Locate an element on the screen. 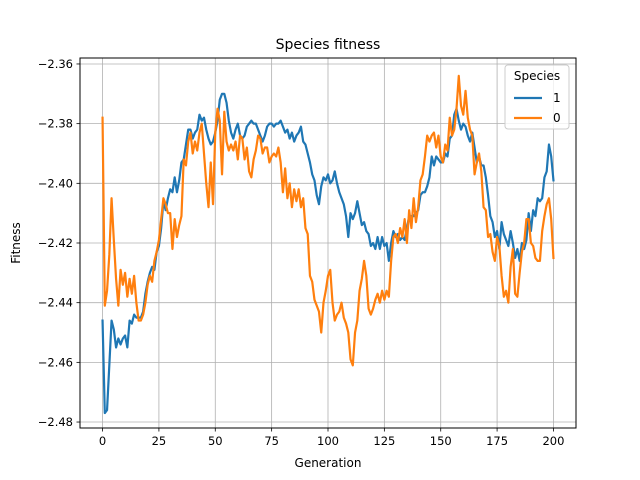 The image size is (640, 480). x-tick-label: 150 is located at coordinates (441, 441).